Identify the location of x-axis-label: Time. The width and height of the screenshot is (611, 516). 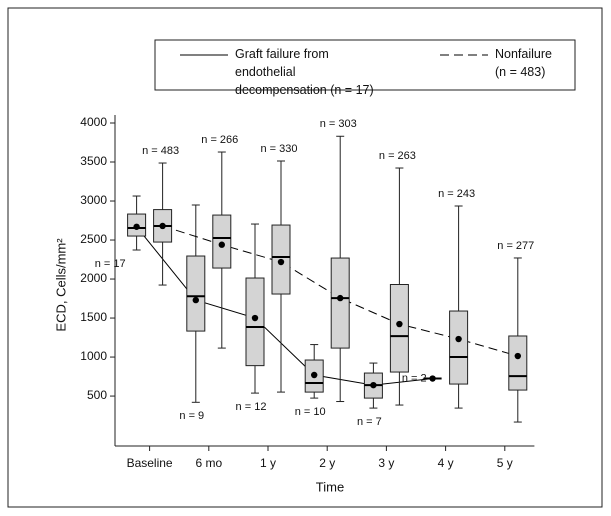
(330, 486).